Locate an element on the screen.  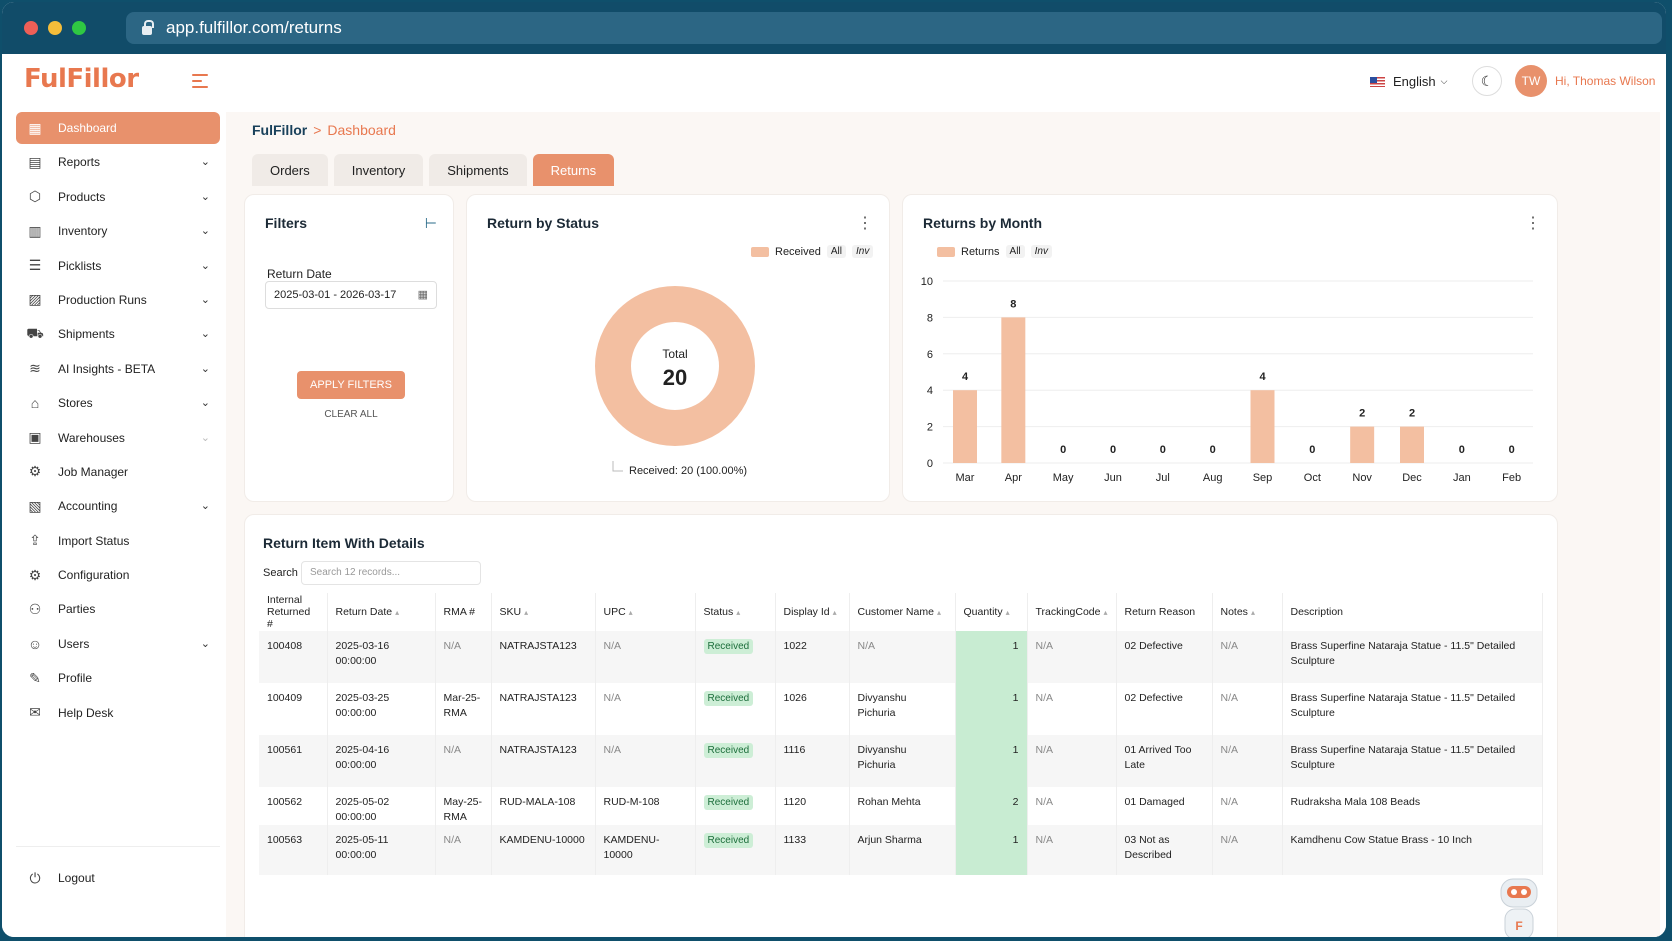
avatar: TW is located at coordinates (1531, 81).